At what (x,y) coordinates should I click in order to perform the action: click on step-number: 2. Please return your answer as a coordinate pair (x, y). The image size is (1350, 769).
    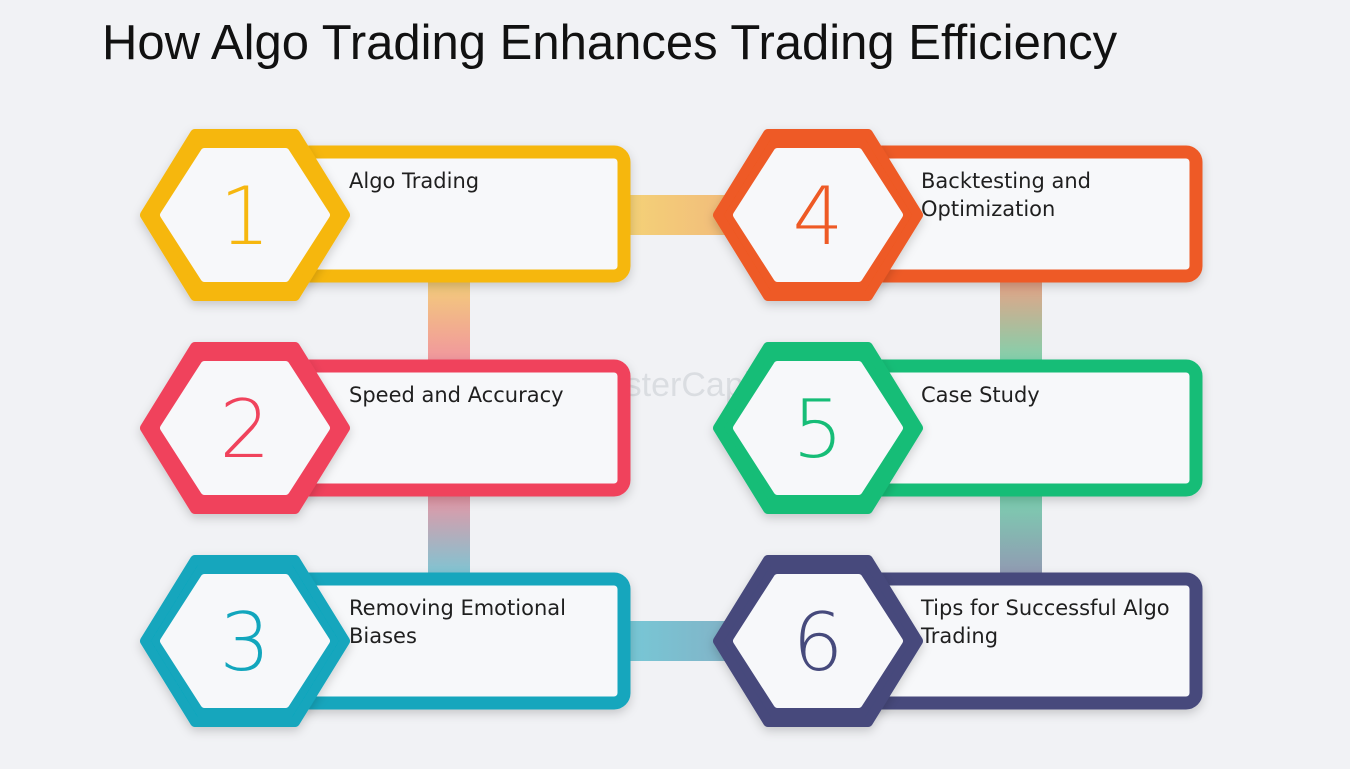
    Looking at the image, I should click on (245, 429).